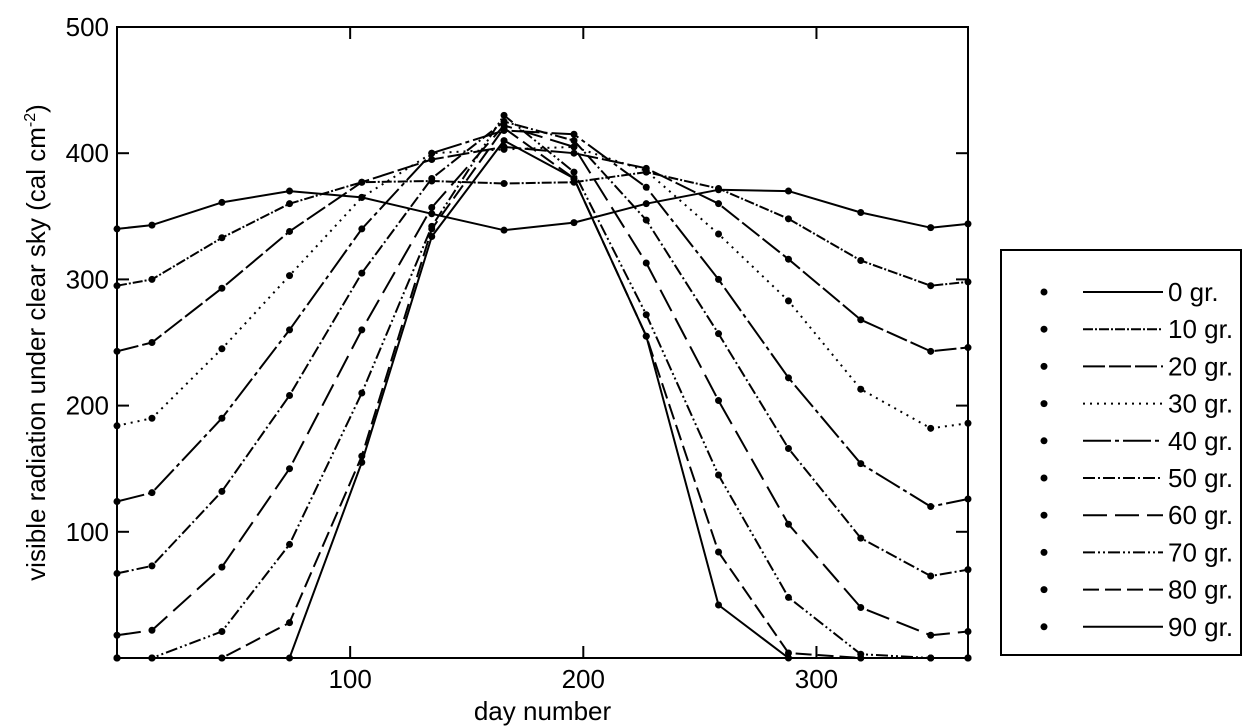 The image size is (1244, 726). I want to click on series-line, so click(542, 229).